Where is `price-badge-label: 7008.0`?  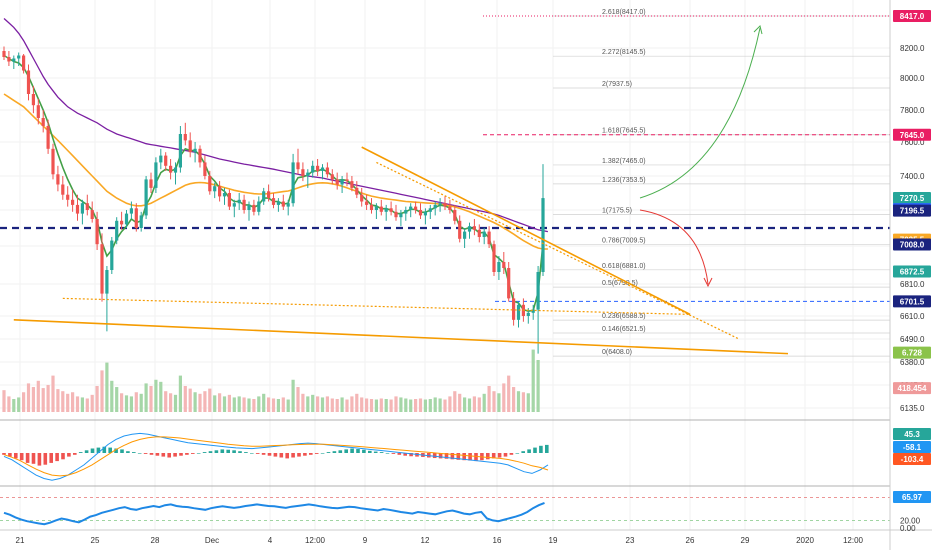
price-badge-label: 7008.0 is located at coordinates (912, 245).